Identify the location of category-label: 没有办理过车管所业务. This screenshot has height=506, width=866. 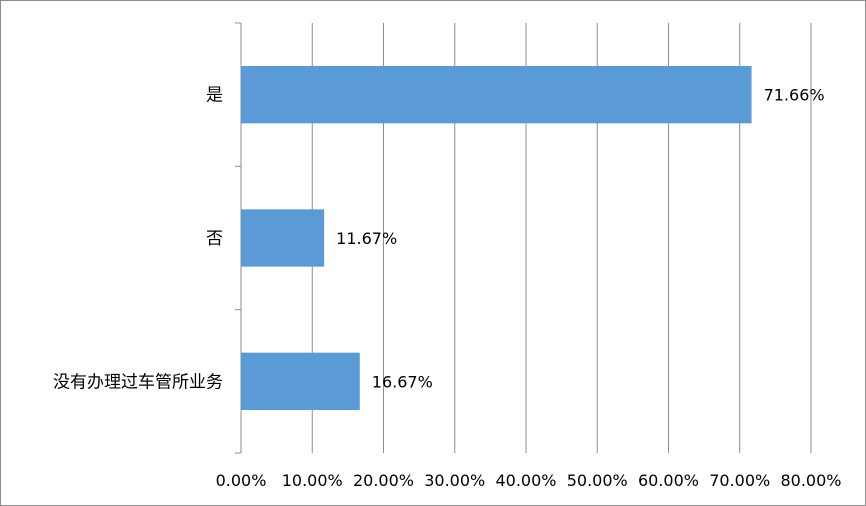
(138, 382).